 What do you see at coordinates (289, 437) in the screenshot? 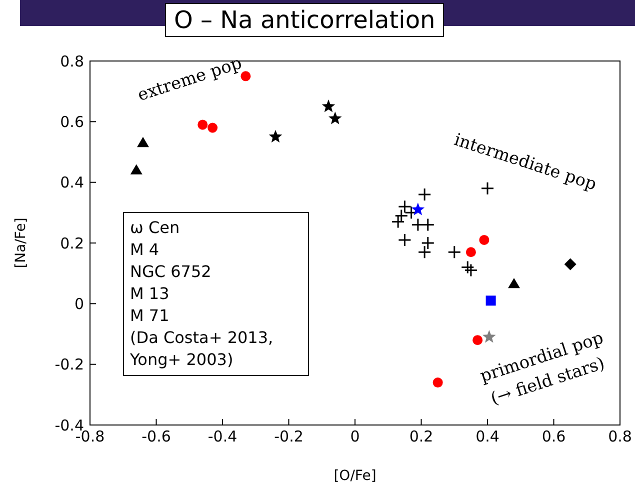
I see `x-tick-label: -0.2` at bounding box center [289, 437].